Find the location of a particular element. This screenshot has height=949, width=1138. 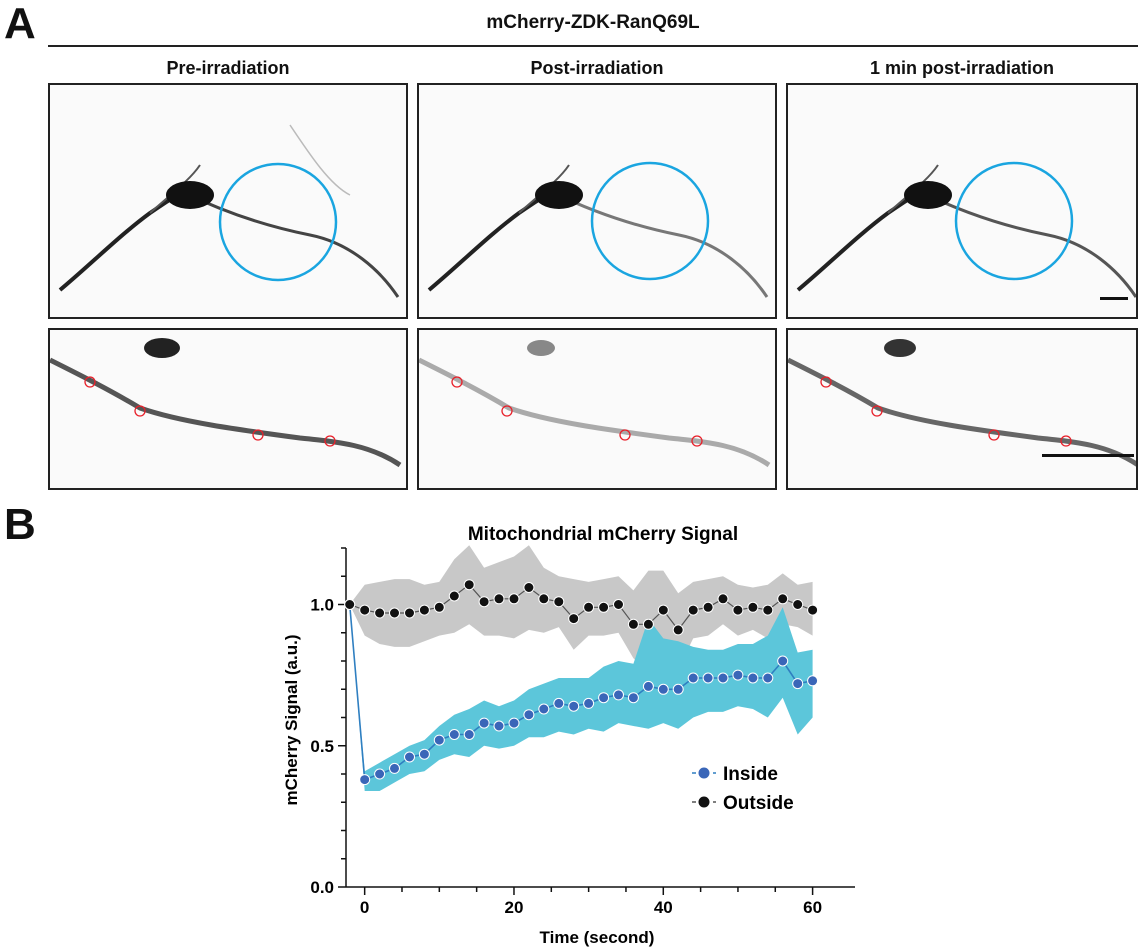

construct-title: mCherry-ZDK-RanQ69L is located at coordinates (593, 22).